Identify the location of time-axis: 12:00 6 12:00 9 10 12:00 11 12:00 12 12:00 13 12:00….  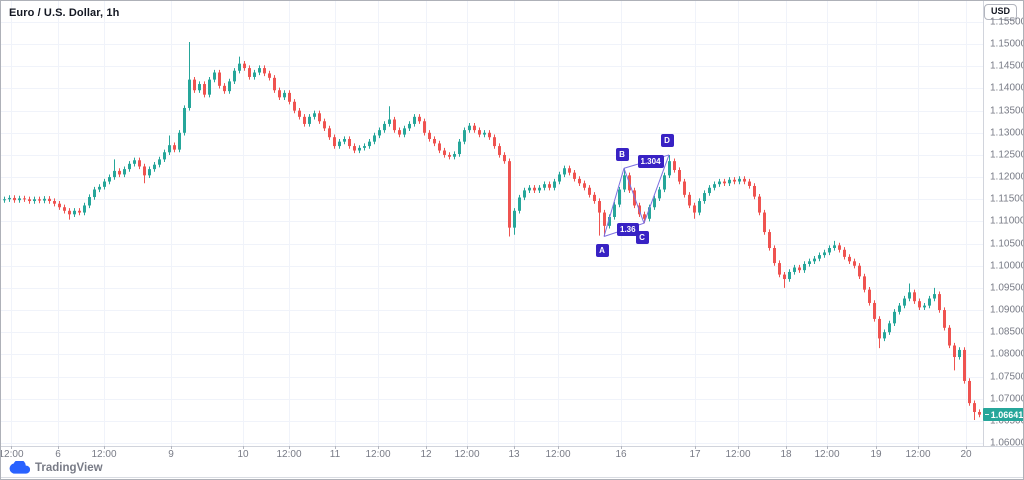
(511, 454).